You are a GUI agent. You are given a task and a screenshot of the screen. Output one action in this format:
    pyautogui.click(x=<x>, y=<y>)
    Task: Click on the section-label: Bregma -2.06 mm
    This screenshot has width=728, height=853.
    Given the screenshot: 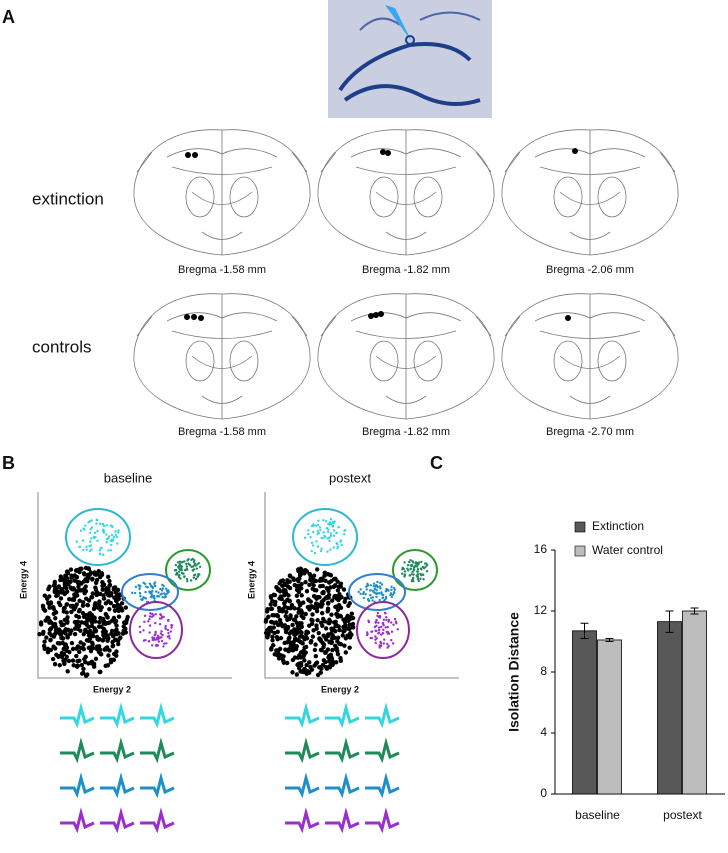 What is the action you would take?
    pyautogui.click(x=590, y=270)
    